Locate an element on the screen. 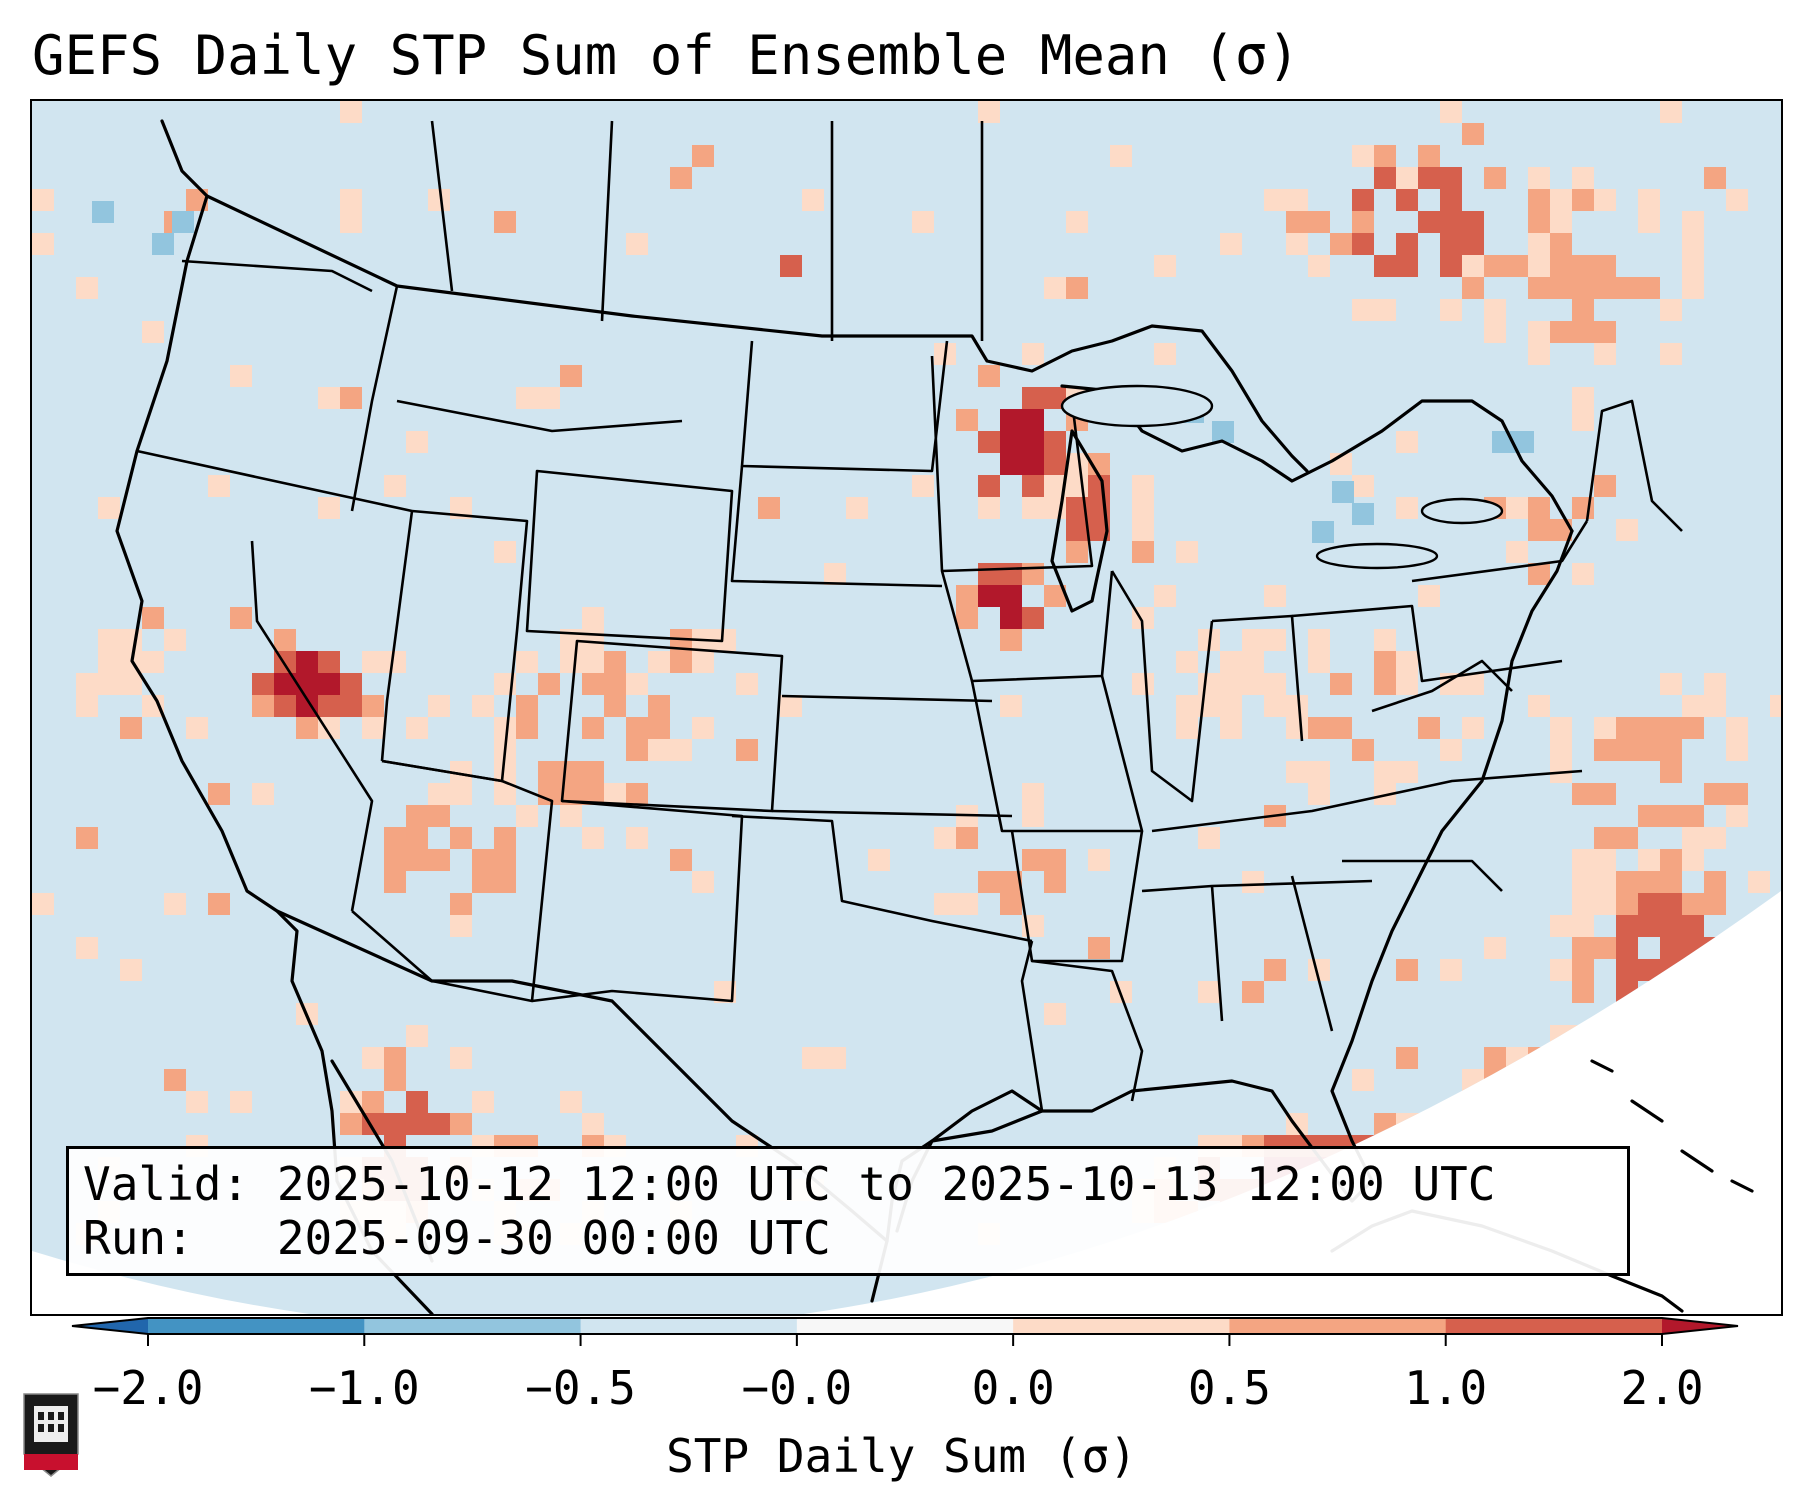 This screenshot has width=1803, height=1506. us-canada-border is located at coordinates (757, 333).